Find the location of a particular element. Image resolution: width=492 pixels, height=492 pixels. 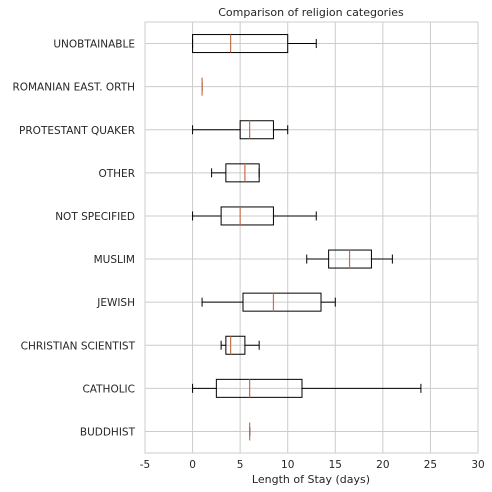

box-protestant-quaker is located at coordinates (240, 130).